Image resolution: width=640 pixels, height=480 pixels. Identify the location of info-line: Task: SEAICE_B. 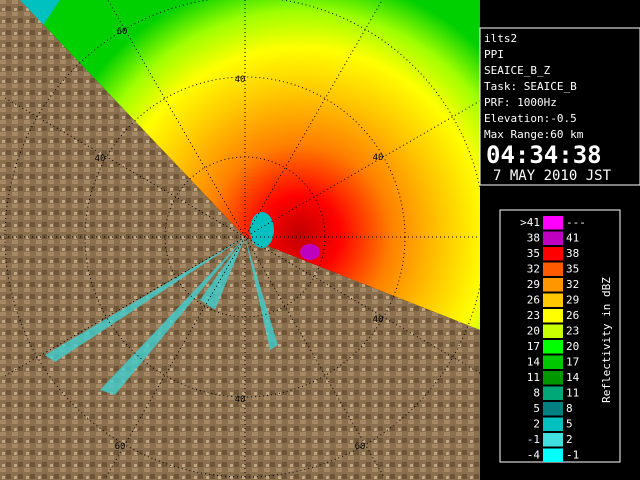
(530, 86).